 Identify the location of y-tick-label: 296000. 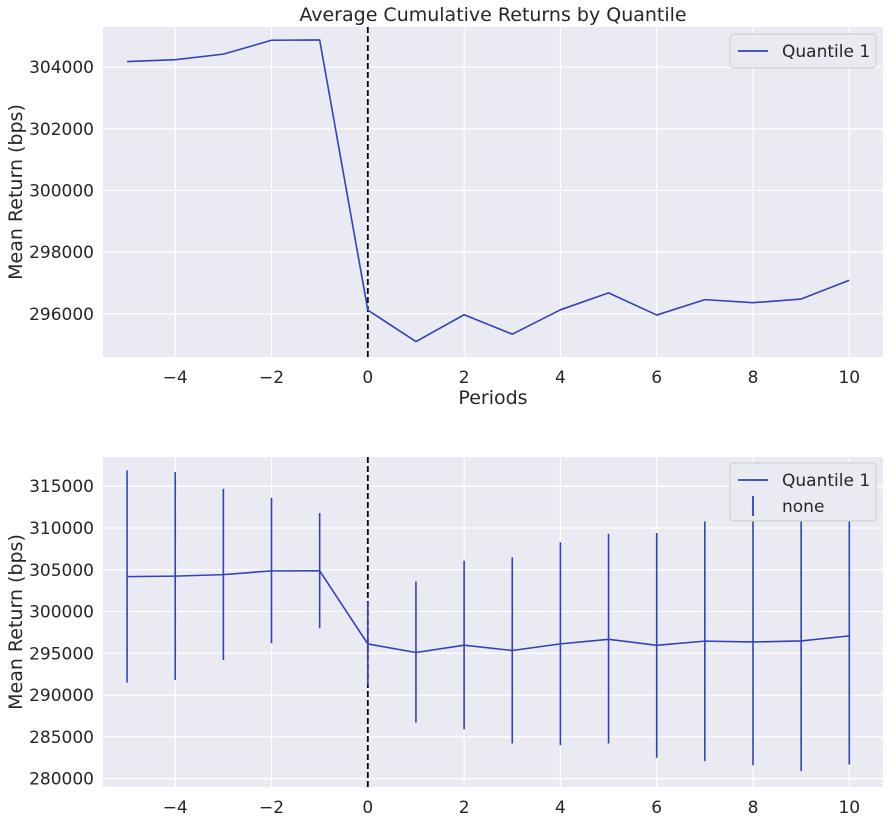
(61, 315).